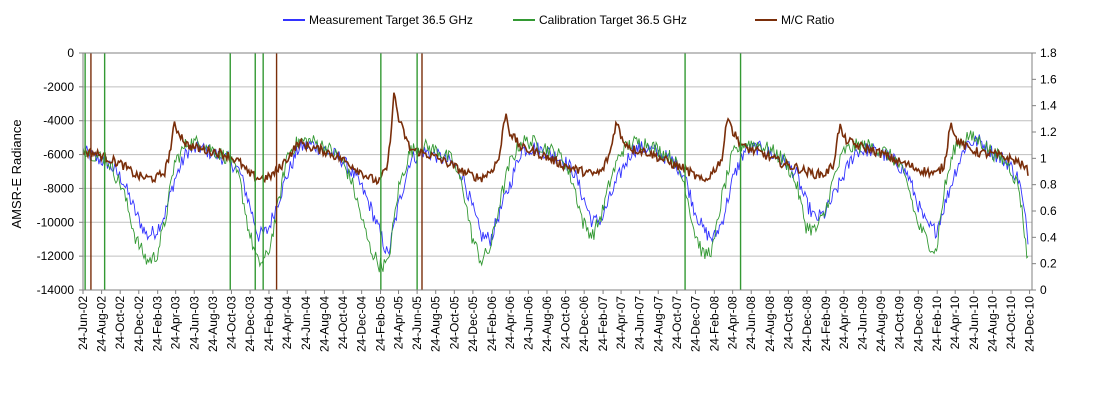 This screenshot has height=400, width=1113. I want to click on x-tick-label: 24-Aug-07, so click(658, 324).